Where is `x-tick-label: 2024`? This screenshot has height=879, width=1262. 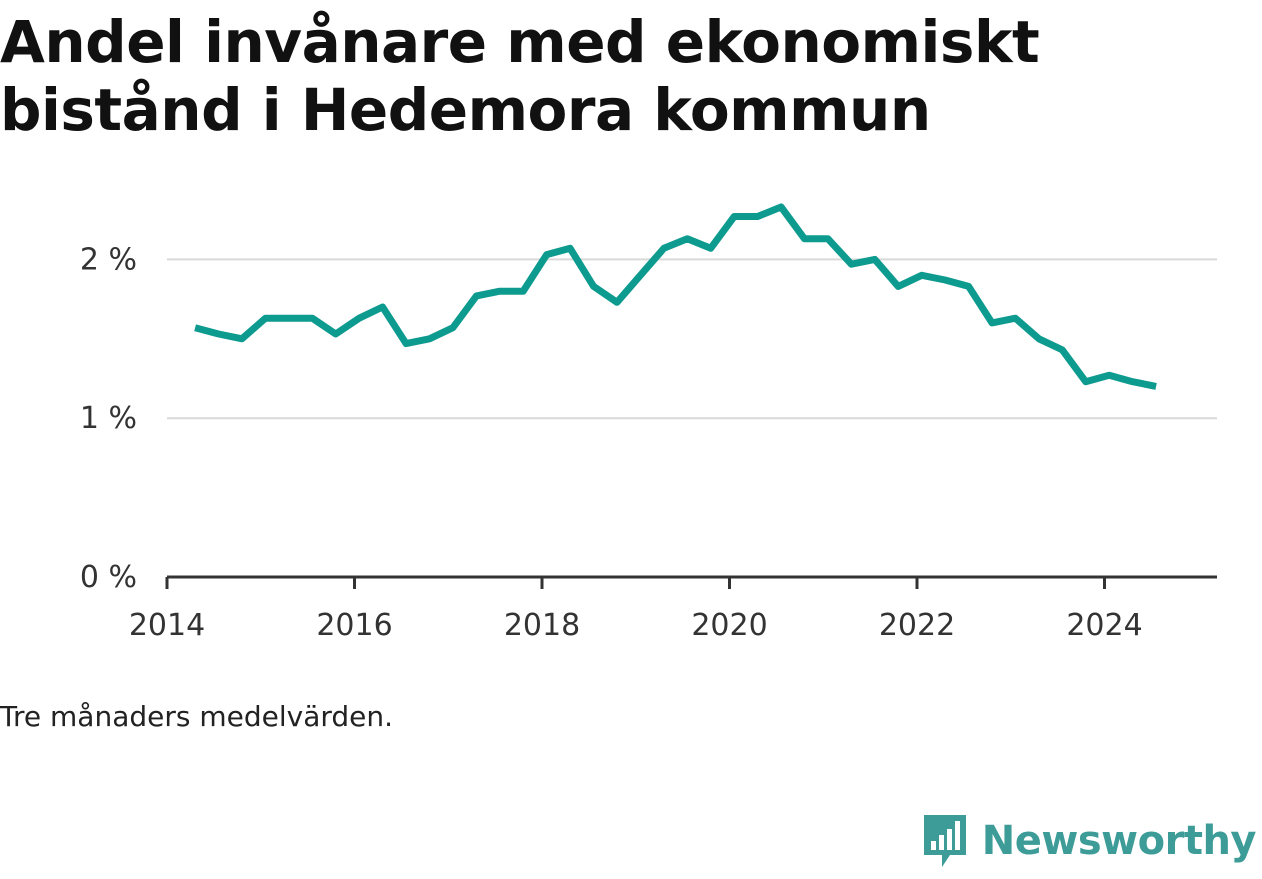
x-tick-label: 2024 is located at coordinates (1104, 625).